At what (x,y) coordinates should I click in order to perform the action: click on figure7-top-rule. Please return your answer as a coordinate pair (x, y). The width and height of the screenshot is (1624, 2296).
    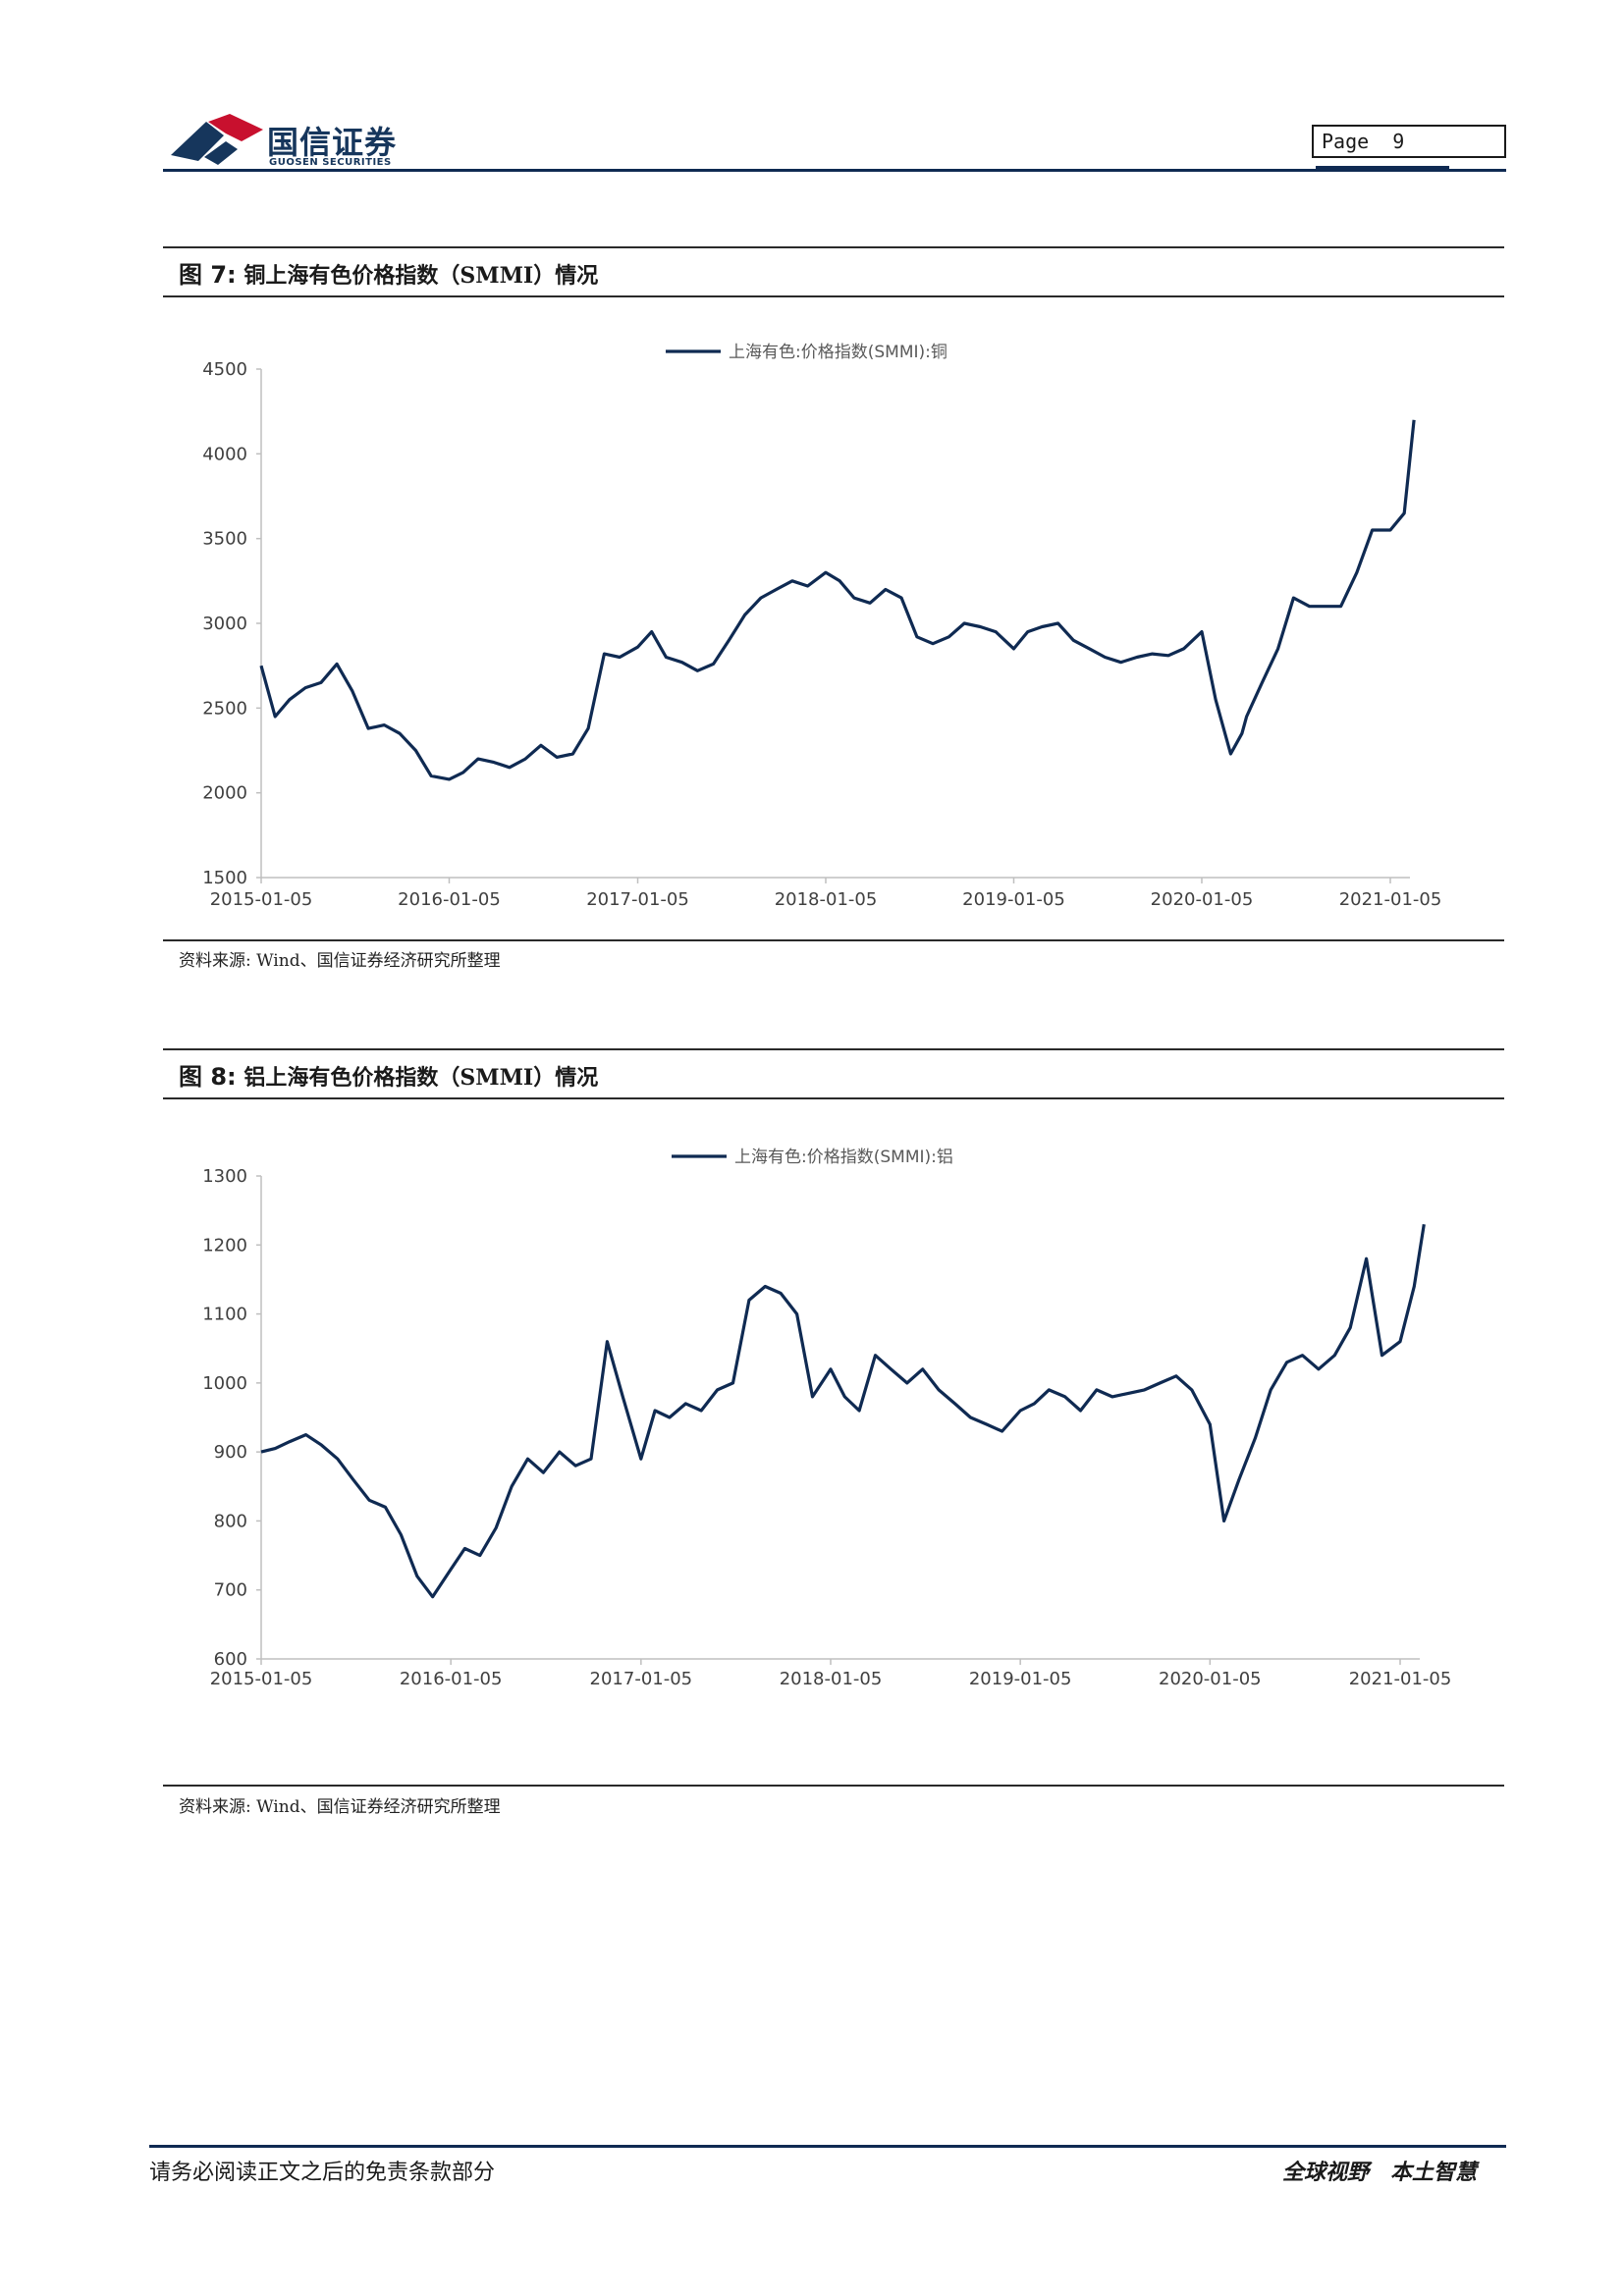
    Looking at the image, I should click on (833, 247).